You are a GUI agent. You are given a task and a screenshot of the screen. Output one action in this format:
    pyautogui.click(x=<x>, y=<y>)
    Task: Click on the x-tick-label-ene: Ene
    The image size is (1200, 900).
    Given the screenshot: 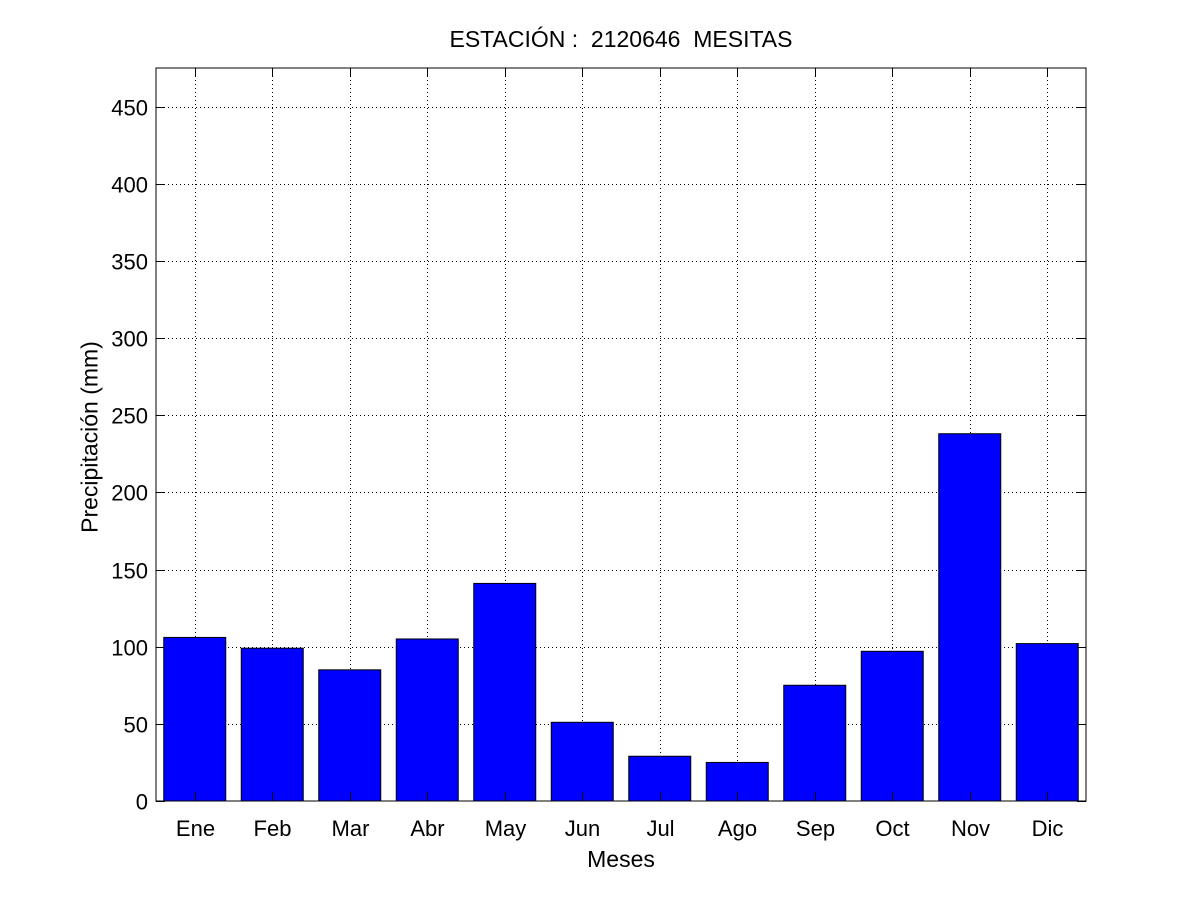 What is the action you would take?
    pyautogui.click(x=195, y=828)
    